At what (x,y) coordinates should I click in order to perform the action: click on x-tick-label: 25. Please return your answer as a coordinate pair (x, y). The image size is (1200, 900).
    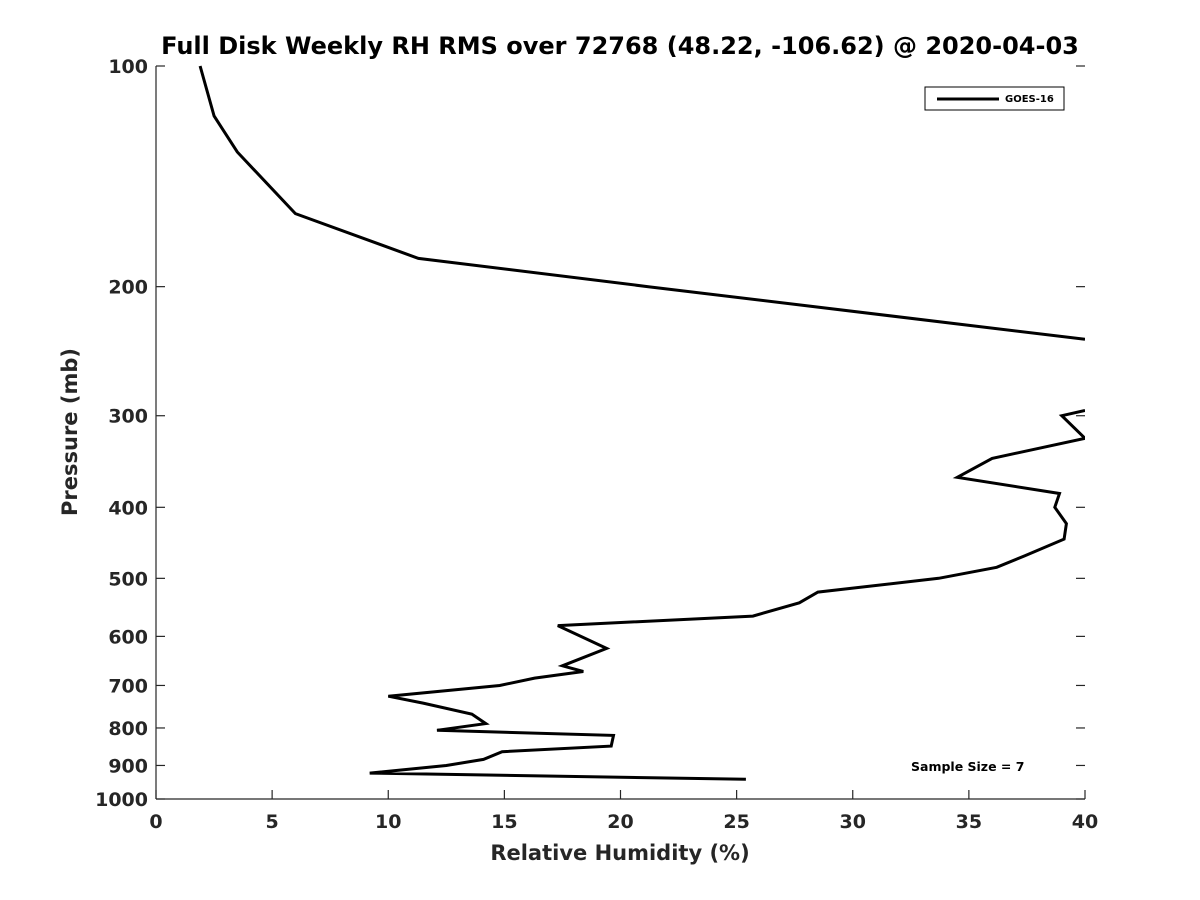
    Looking at the image, I should click on (736, 822).